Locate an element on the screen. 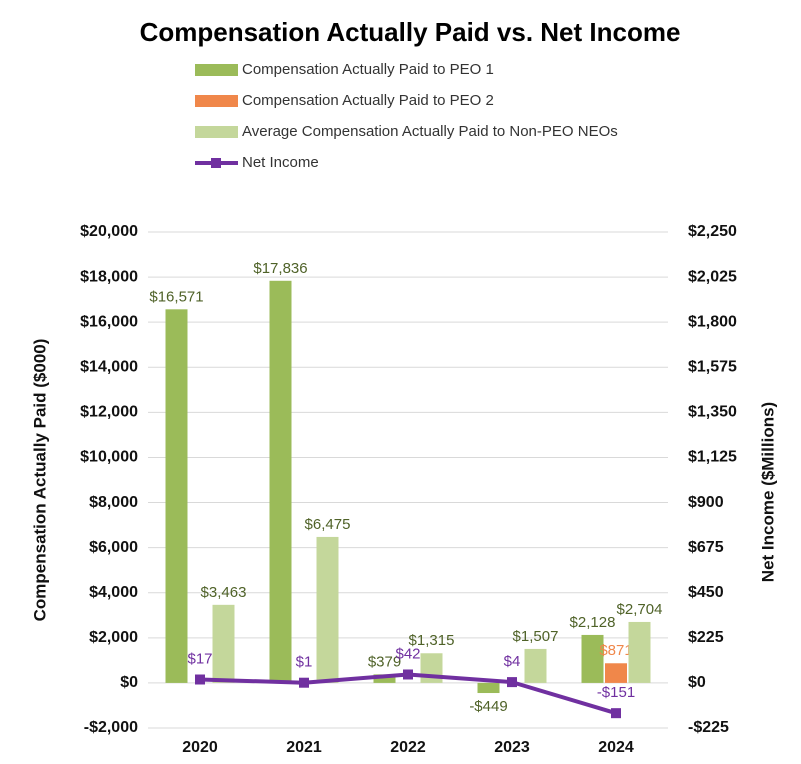  y2-tick-label: $1,800 is located at coordinates (712, 321).